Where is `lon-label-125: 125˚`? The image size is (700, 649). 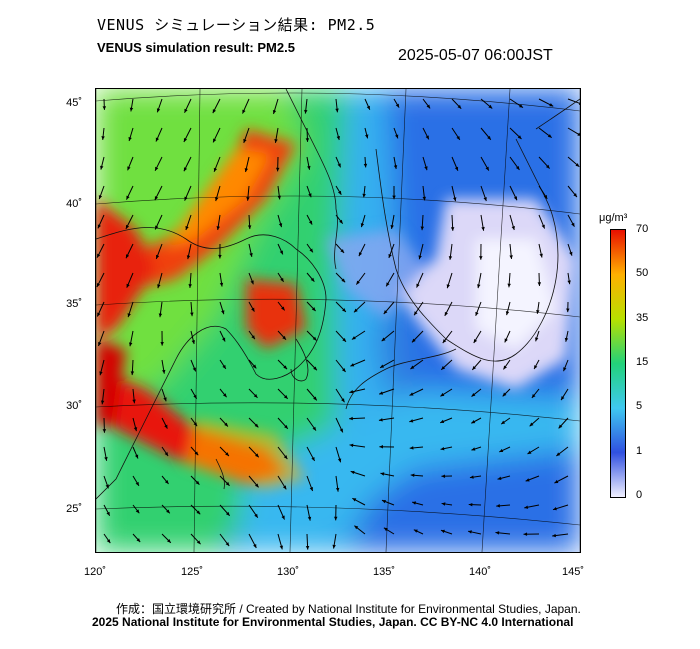
lon-label-125: 125˚ is located at coordinates (192, 572).